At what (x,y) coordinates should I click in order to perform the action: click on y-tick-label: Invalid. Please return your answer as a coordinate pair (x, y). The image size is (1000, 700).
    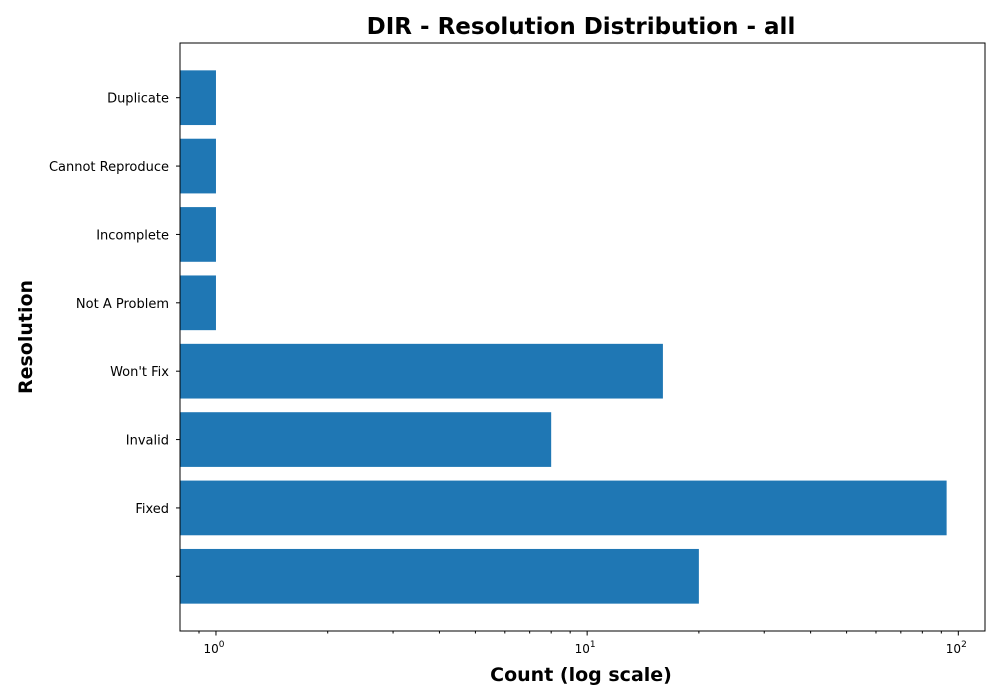
    Looking at the image, I should click on (147, 441).